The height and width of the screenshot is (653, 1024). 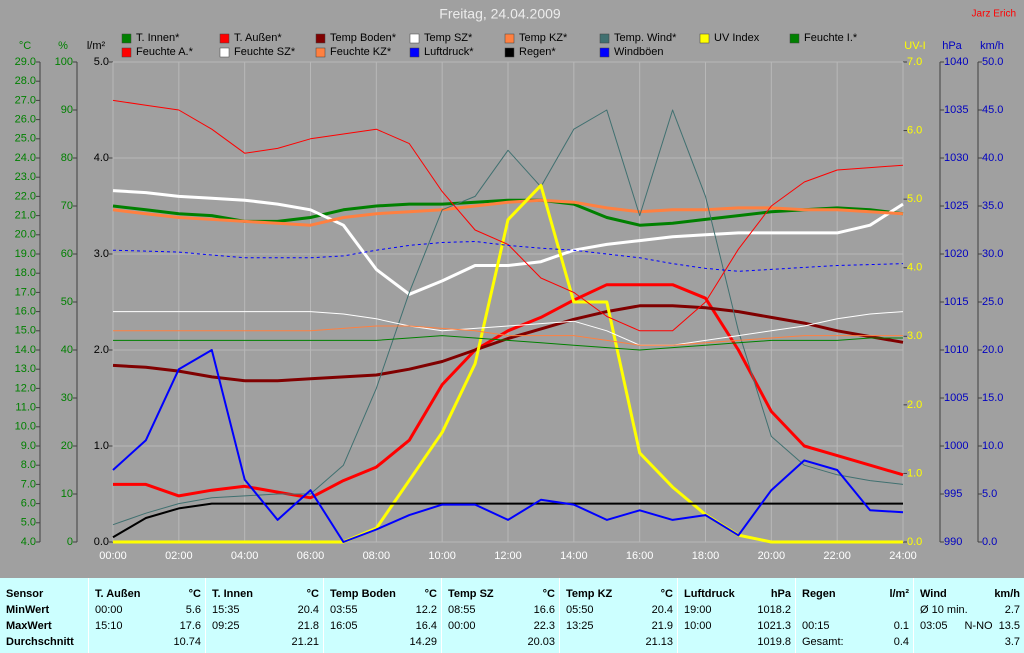 I want to click on stats-row: 15:10 17.6, so click(x=148, y=626).